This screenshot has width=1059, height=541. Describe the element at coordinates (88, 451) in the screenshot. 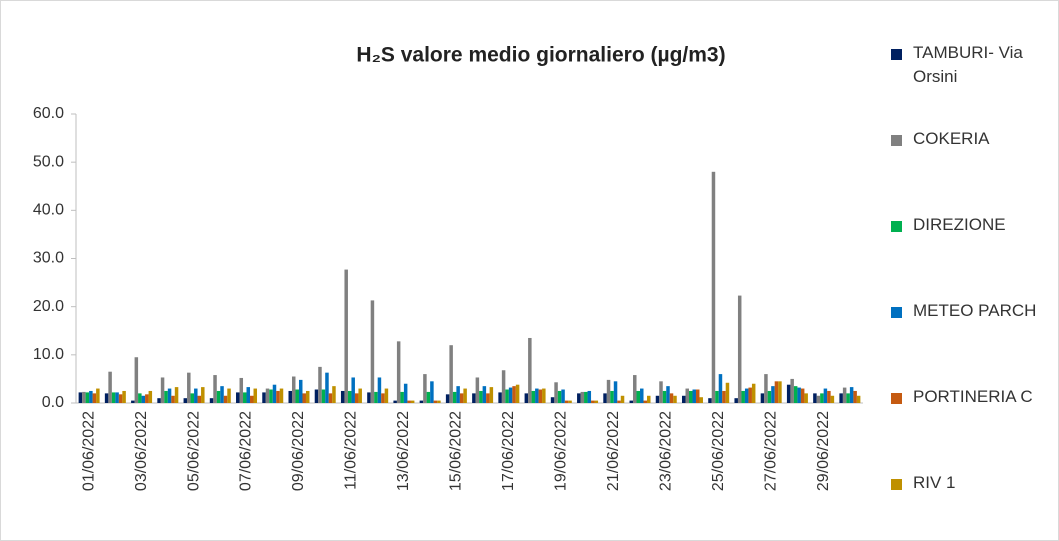

I see `x-tick-label: 01/06/2022` at that location.